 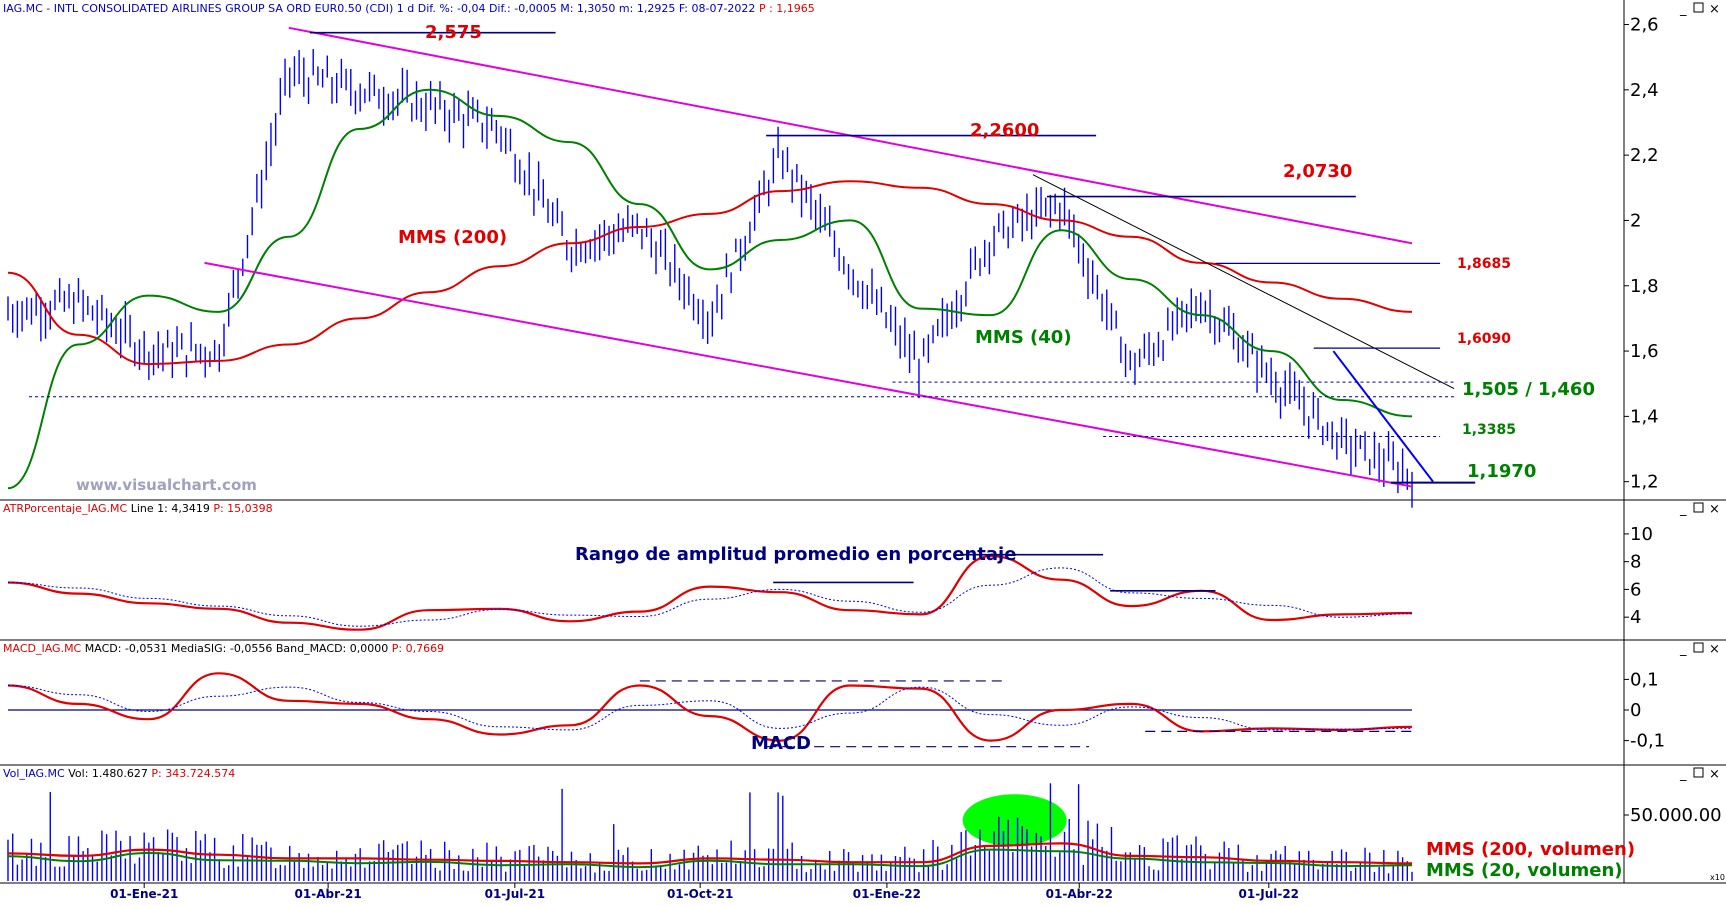 I want to click on atr-tick-label: 10, so click(x=1641, y=534).